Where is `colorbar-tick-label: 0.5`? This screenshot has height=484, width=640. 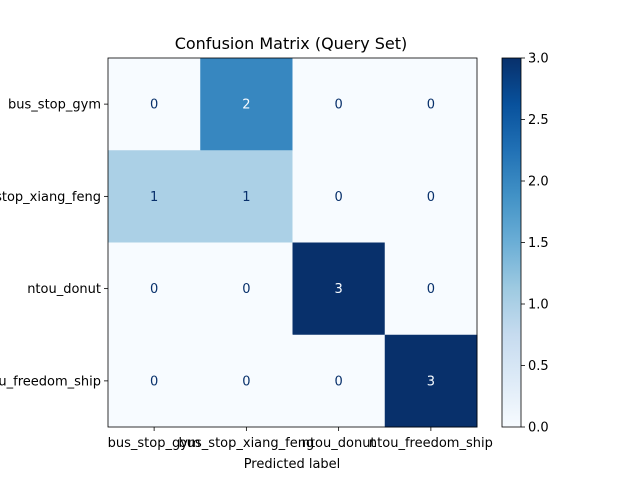 colorbar-tick-label: 0.5 is located at coordinates (538, 366).